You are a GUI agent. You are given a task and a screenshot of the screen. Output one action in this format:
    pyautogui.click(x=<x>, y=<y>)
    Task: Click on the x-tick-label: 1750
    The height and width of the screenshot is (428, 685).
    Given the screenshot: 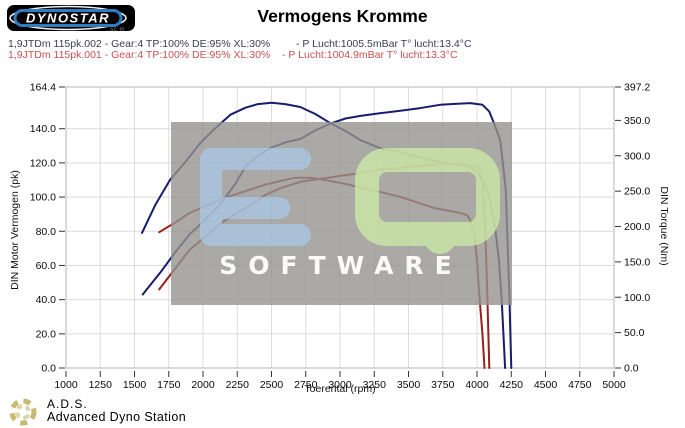 What is the action you would take?
    pyautogui.click(x=169, y=385)
    